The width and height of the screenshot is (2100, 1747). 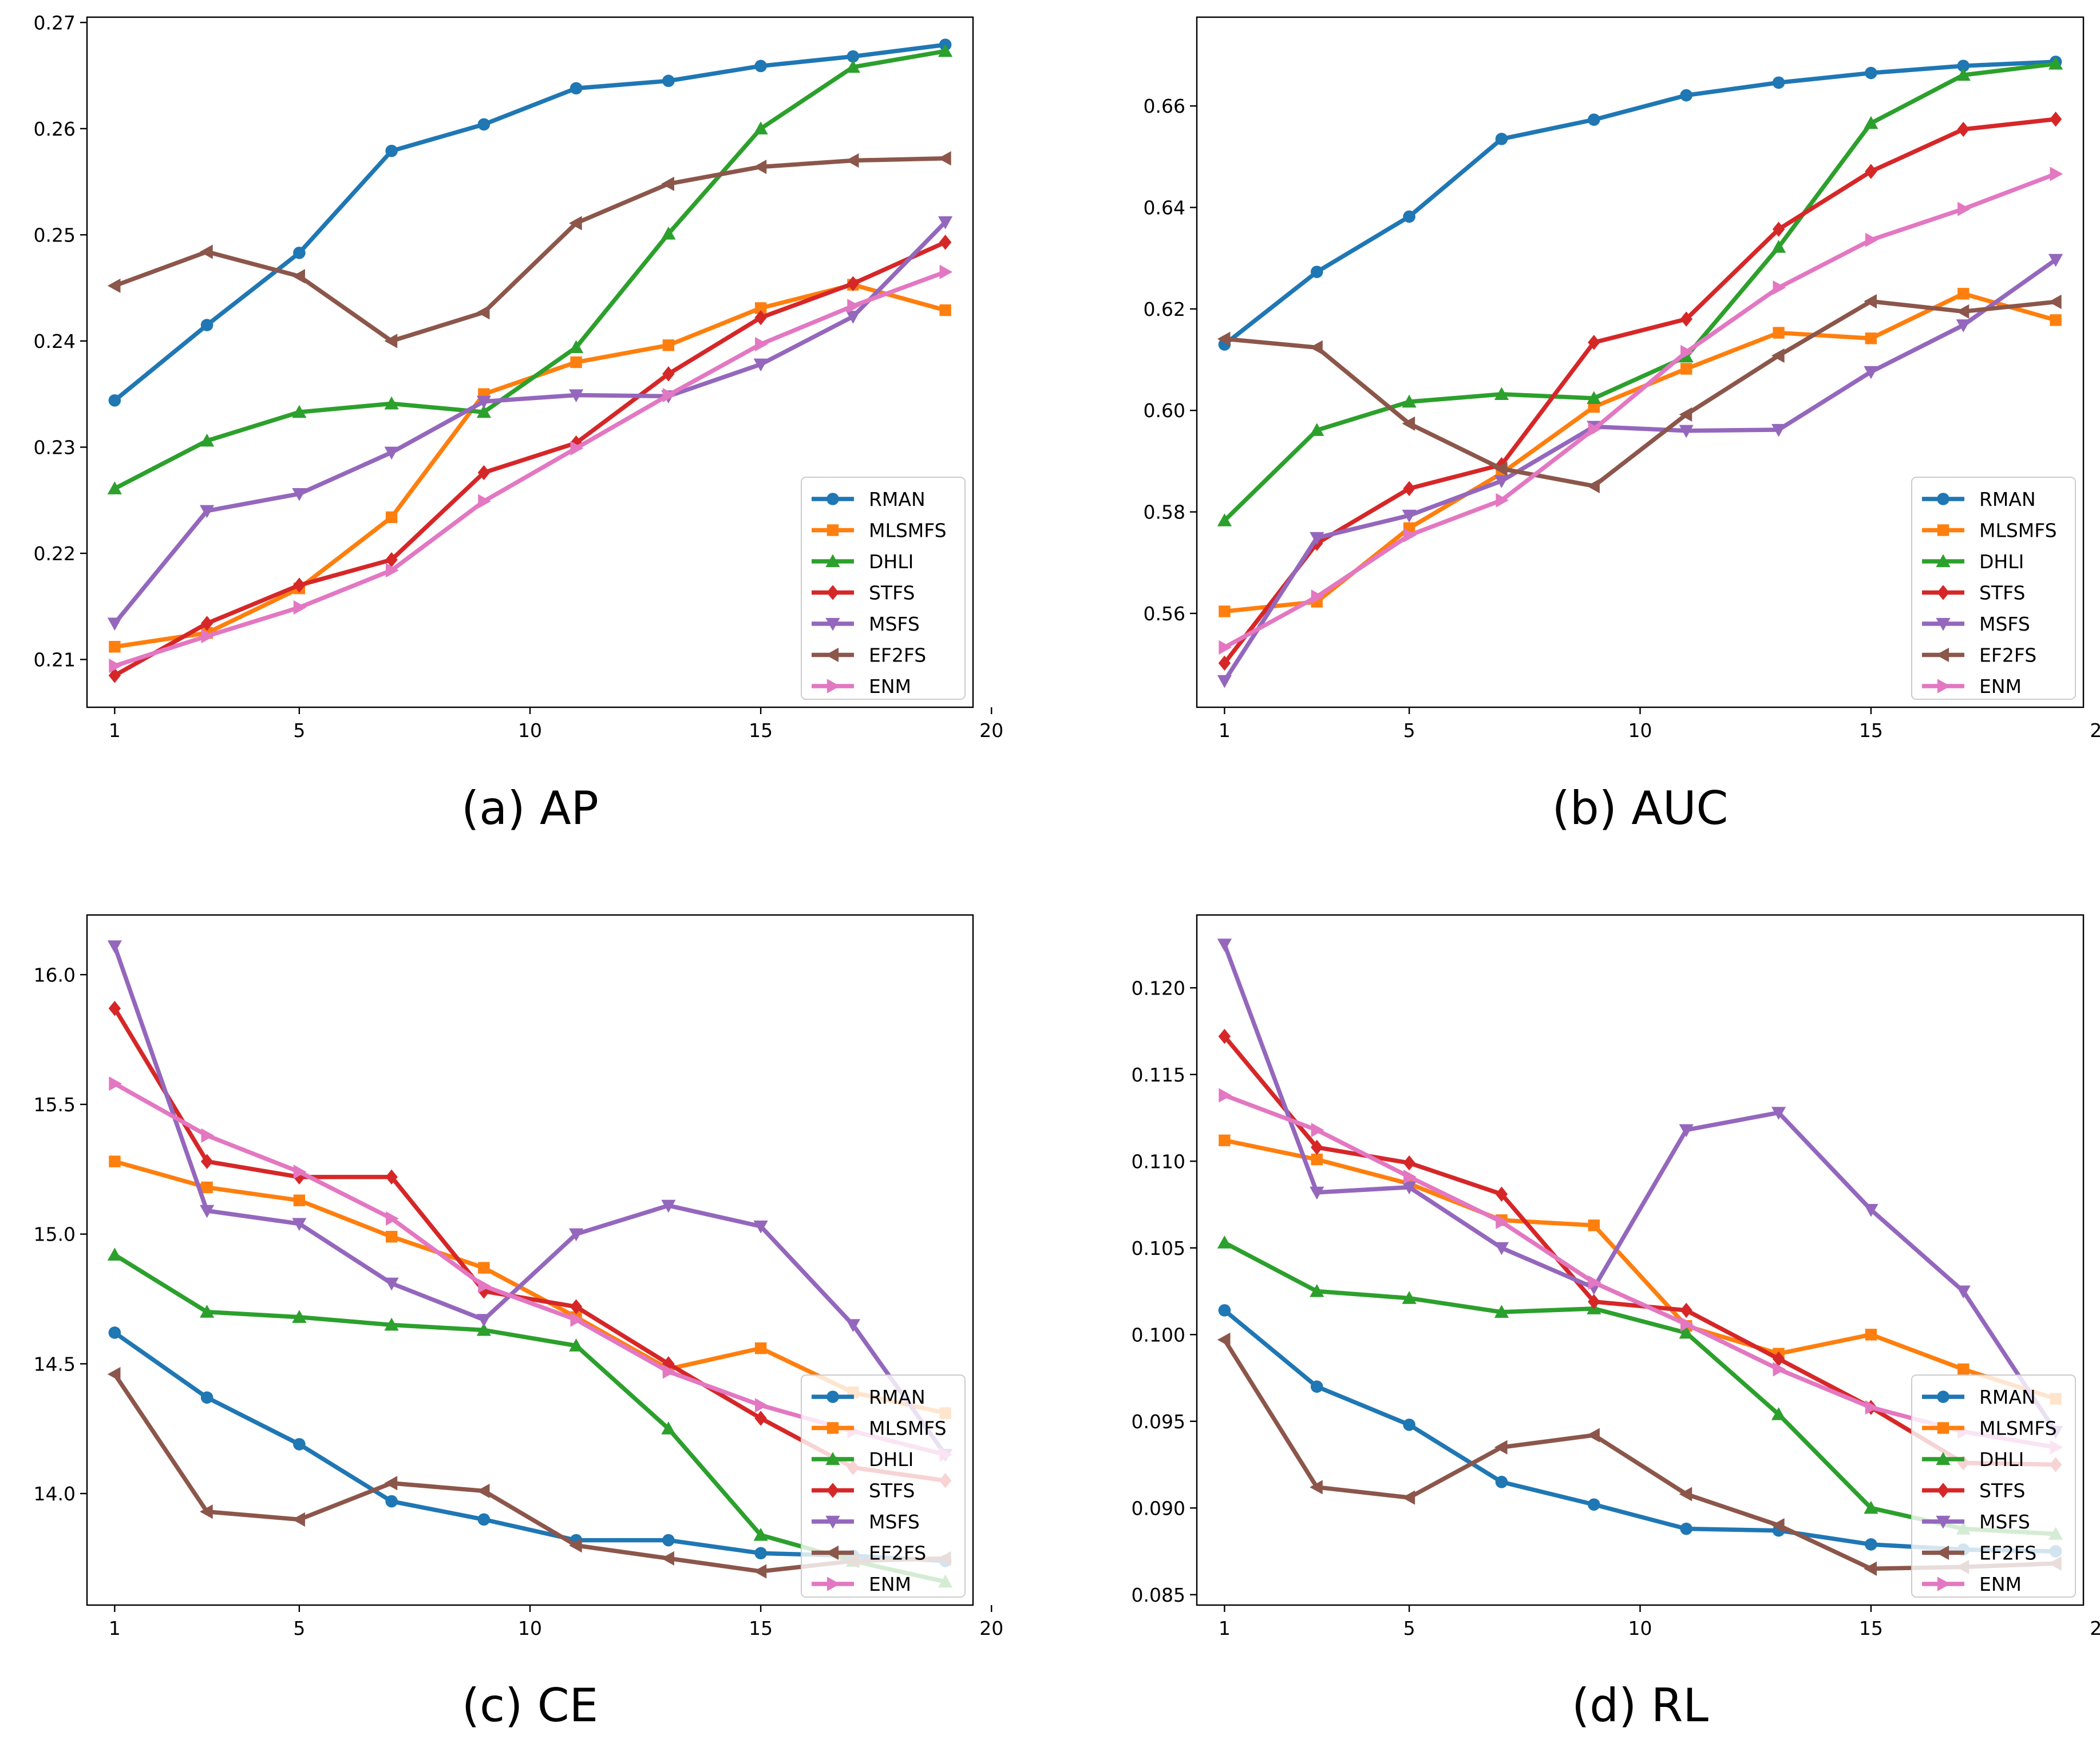 I want to click on x-tick-label: 5, so click(x=1409, y=730).